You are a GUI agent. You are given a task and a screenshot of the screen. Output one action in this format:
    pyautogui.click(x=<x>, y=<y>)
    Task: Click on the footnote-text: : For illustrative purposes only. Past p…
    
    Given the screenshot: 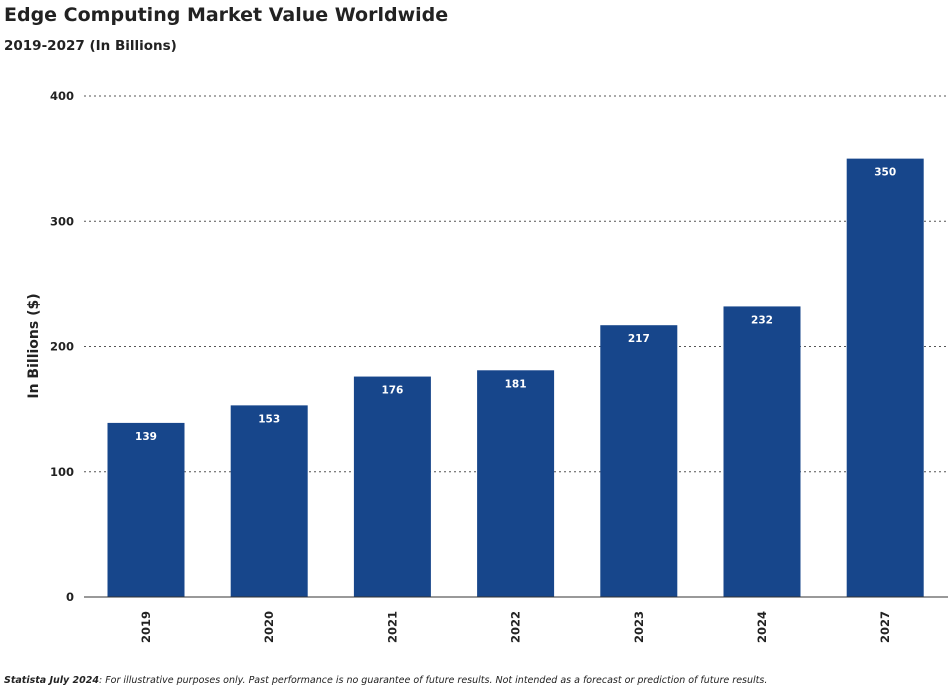 What is the action you would take?
    pyautogui.click(x=433, y=680)
    